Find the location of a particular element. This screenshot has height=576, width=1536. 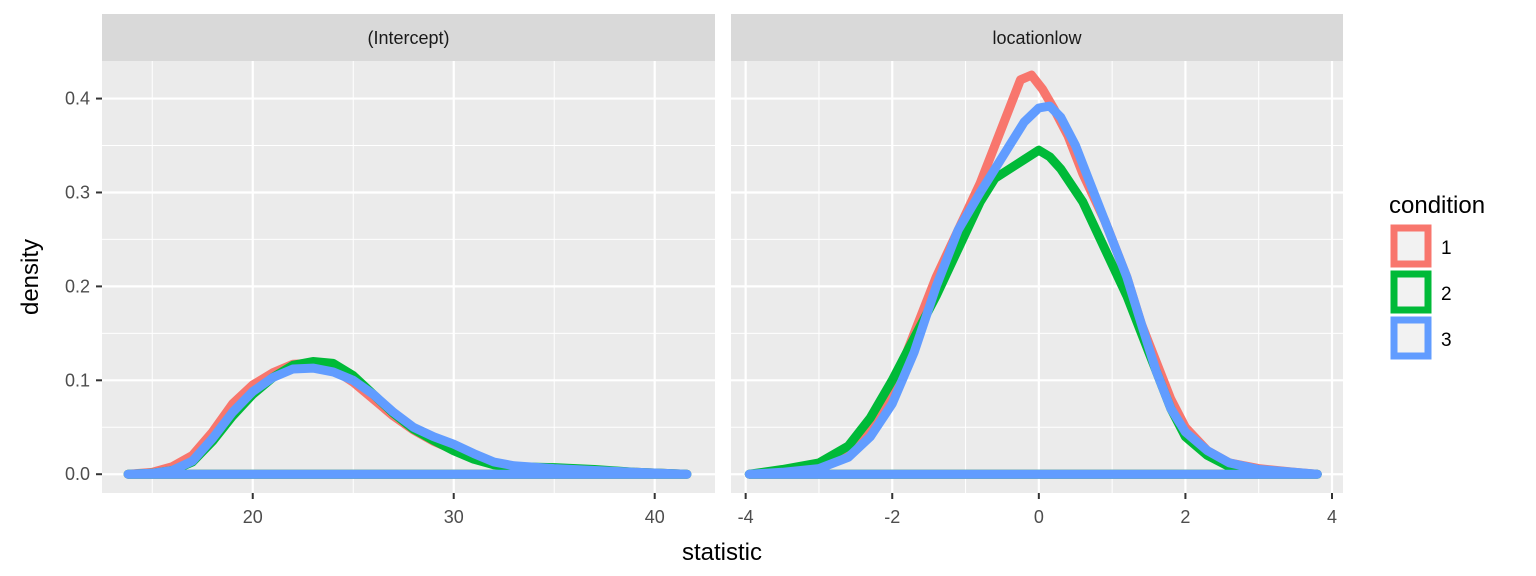

x-ticks: -4 -2 0 2 4 is located at coordinates (1037, 510).